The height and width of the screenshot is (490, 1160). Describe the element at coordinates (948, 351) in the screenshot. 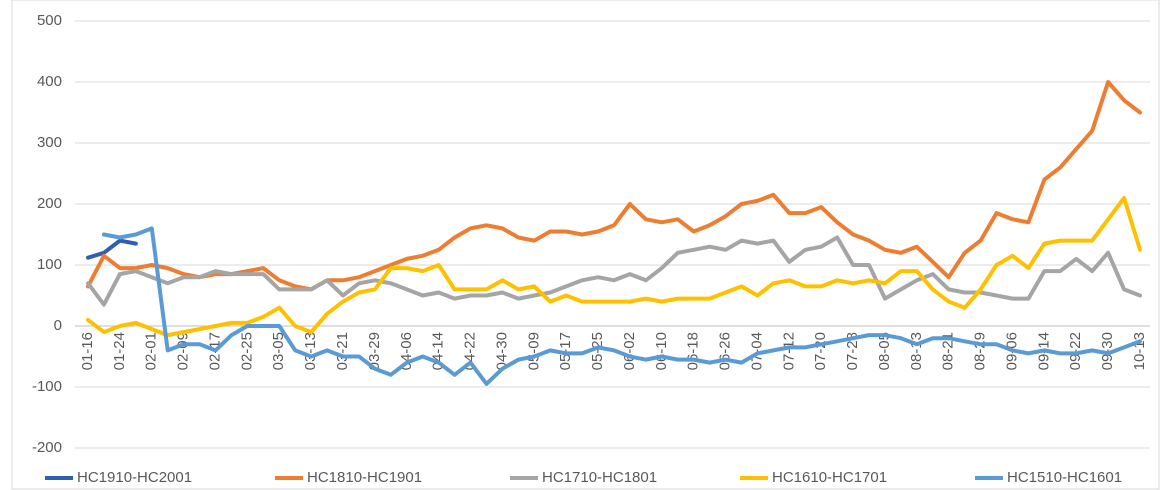

I see `x-tick-label: 08-21` at that location.